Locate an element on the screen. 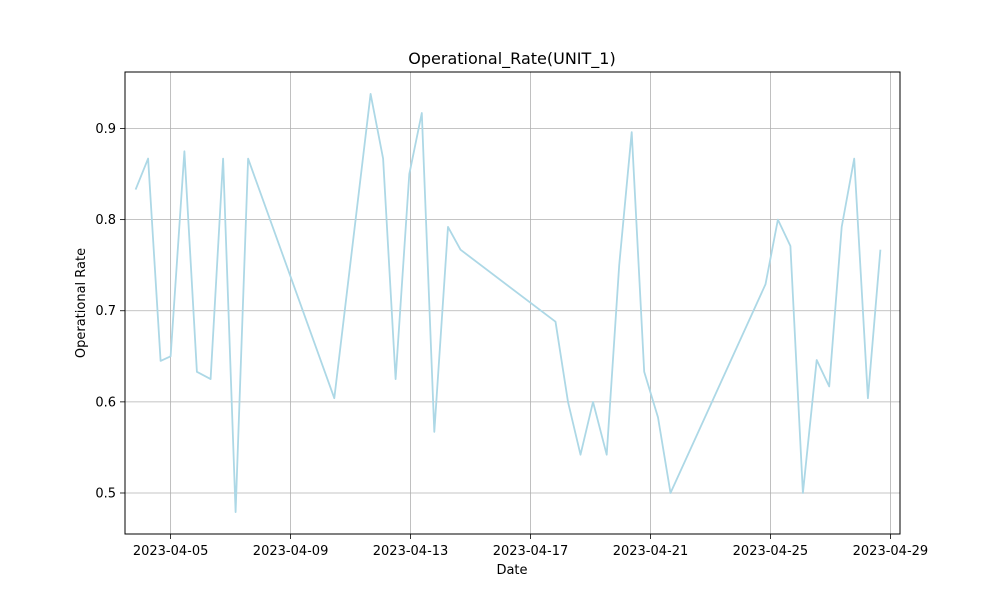 This screenshot has width=1000, height=600. x-tick-label: 2023-04-25 is located at coordinates (771, 551).